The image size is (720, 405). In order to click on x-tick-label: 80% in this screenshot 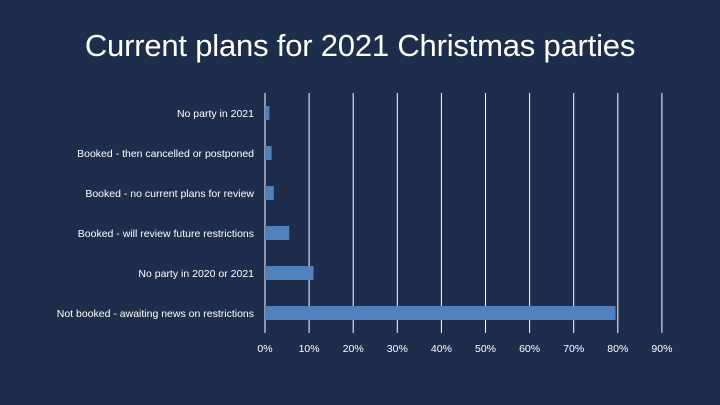, I will do `click(617, 349)`.